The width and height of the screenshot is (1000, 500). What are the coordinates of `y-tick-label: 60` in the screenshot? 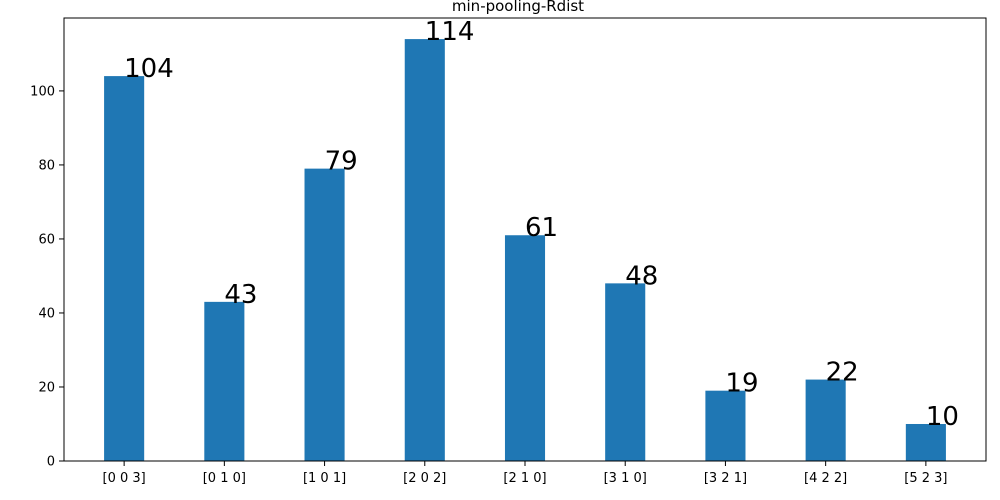 It's located at (46, 239).